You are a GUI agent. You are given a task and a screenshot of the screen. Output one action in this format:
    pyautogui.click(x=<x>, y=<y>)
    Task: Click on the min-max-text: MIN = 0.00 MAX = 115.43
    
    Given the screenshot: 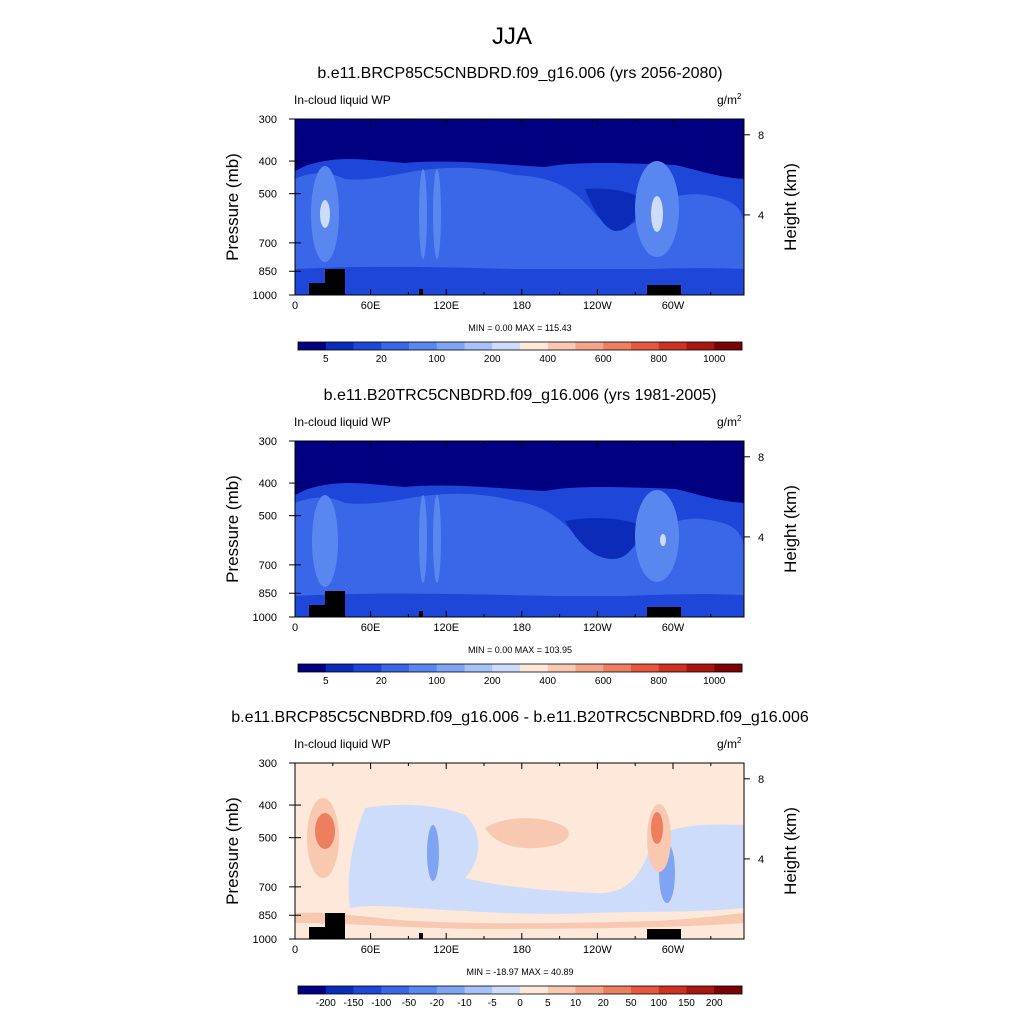 What is the action you would take?
    pyautogui.click(x=519, y=328)
    